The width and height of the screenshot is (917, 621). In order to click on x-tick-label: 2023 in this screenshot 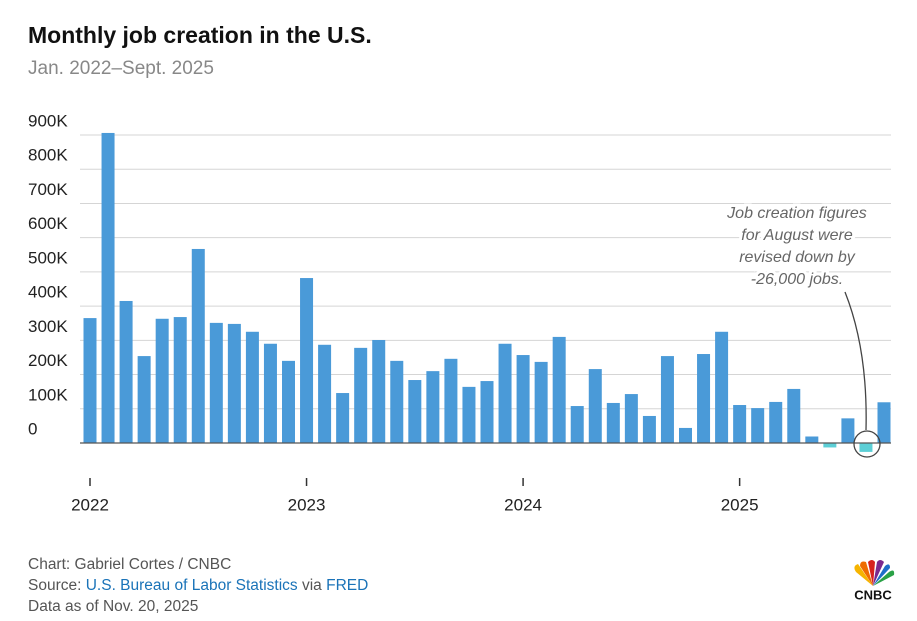, I will do `click(307, 504)`.